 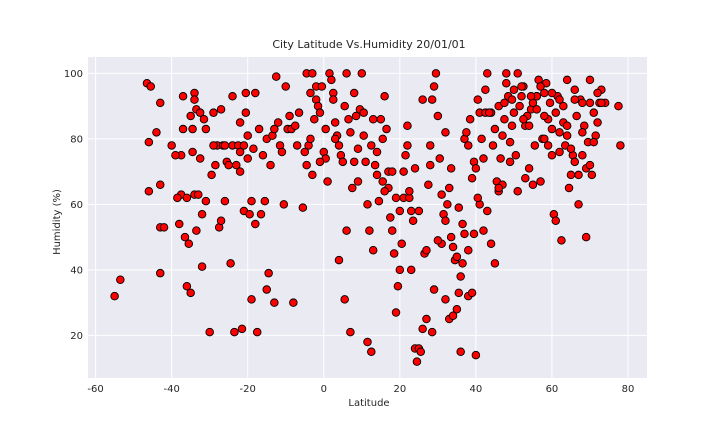 I want to click on x-tick-labels: -60 -40 -20 0 20 40 60 80, so click(x=360, y=389).